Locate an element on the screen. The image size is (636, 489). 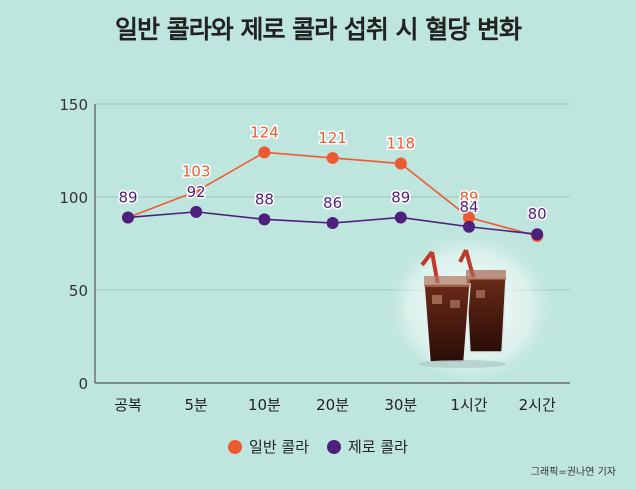
x-tick-label: 1시간 is located at coordinates (468, 405).